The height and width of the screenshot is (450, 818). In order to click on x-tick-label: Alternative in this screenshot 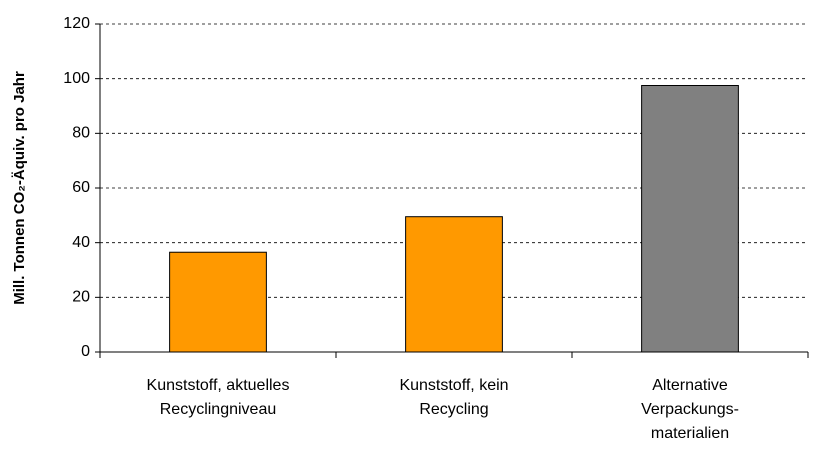, I will do `click(690, 385)`.